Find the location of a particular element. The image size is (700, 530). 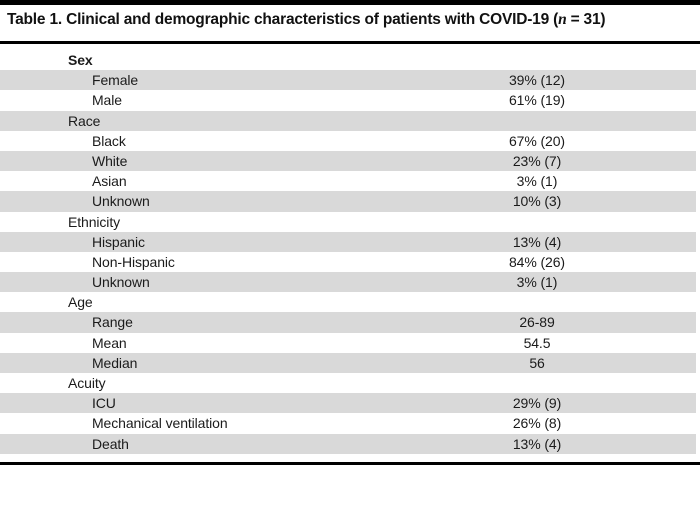

top-black-bar is located at coordinates (350, 2).